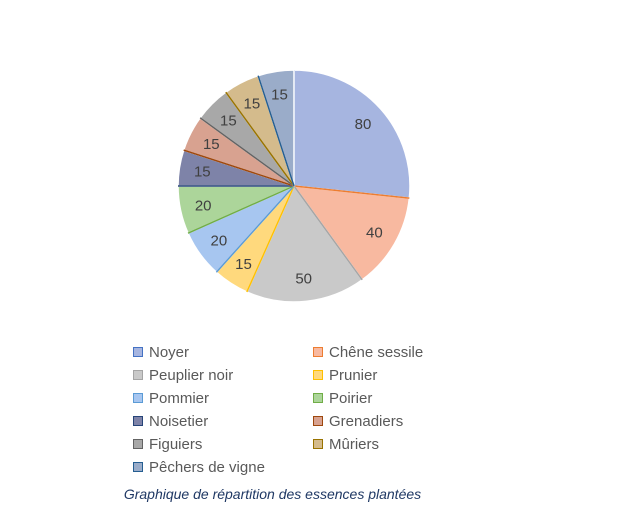 The width and height of the screenshot is (638, 513). What do you see at coordinates (219, 241) in the screenshot?
I see `data-label-4: 20` at bounding box center [219, 241].